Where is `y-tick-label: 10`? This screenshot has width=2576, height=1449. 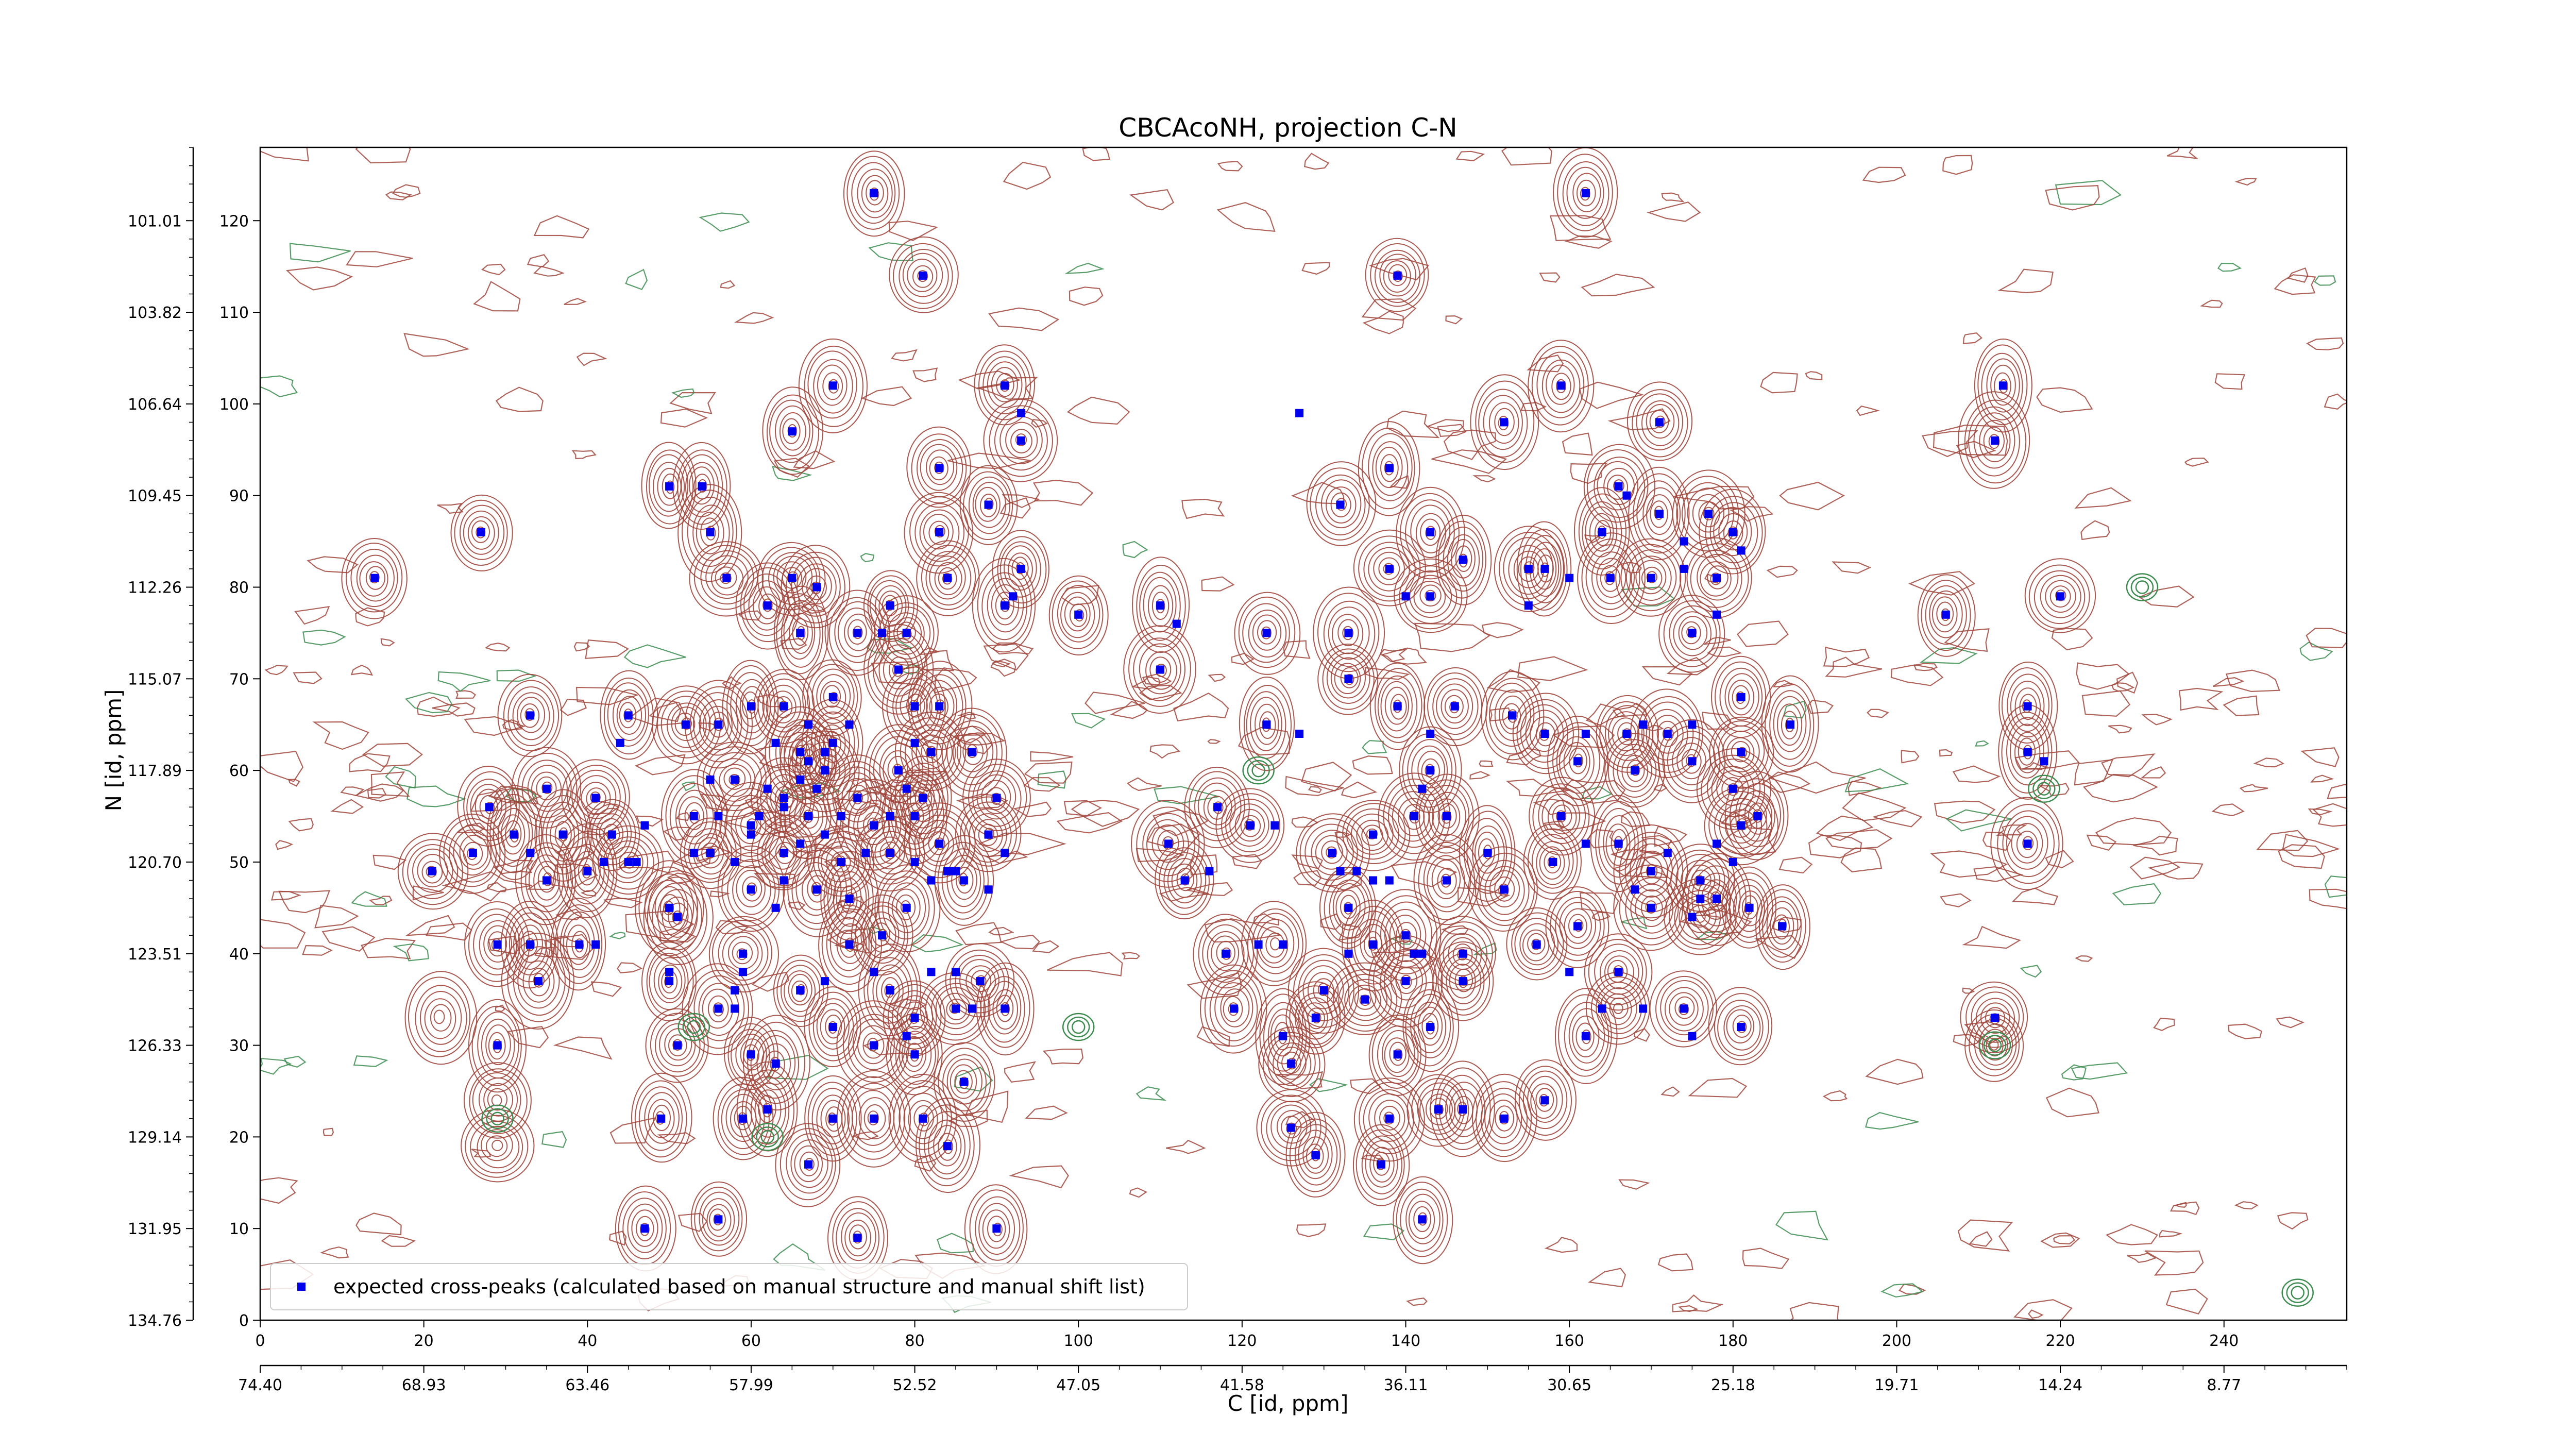
y-tick-label: 10 is located at coordinates (239, 1229).